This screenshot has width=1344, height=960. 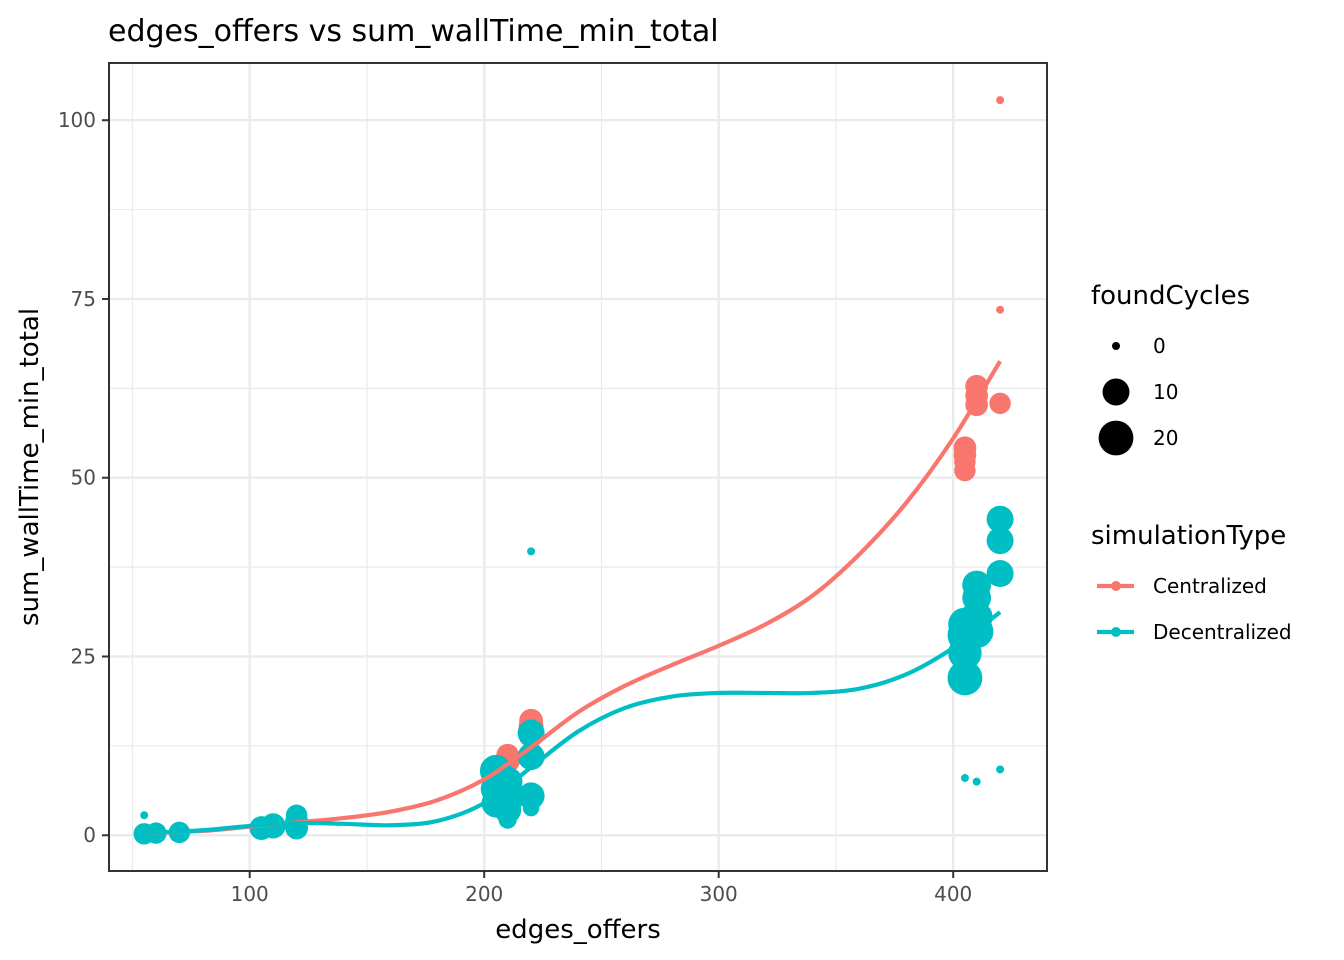 I want to click on x-tick-label: 400, so click(x=953, y=894).